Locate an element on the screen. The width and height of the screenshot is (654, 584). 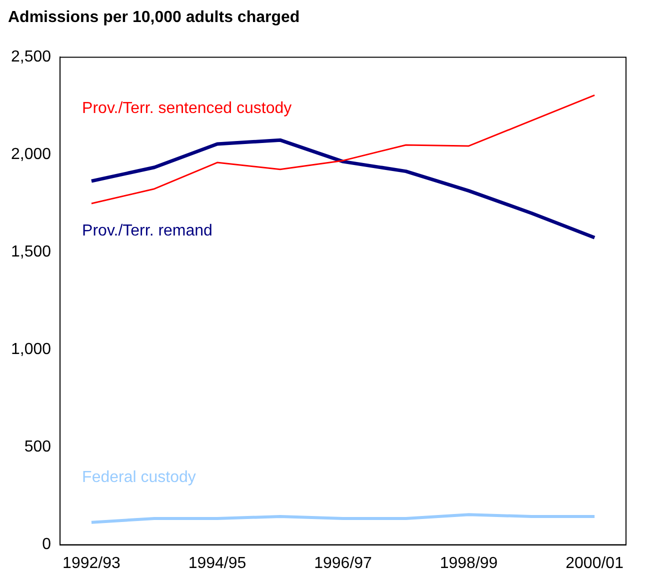
text: Prov./Terr. remand is located at coordinates (147, 231).